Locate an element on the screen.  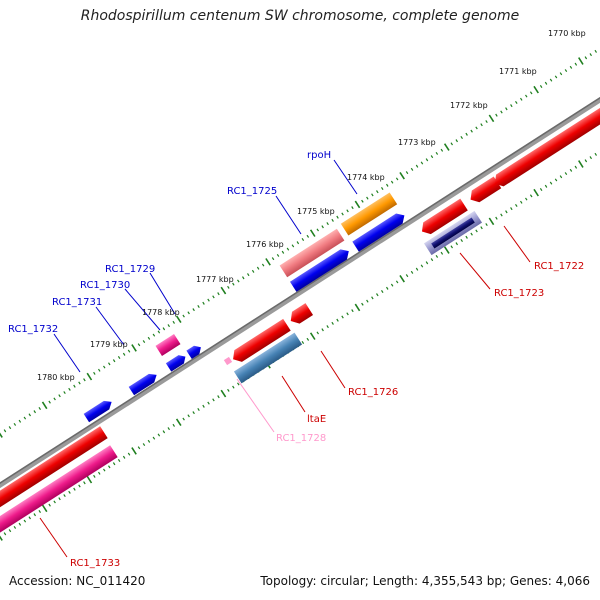
label-RC1_1725: RC1_1725 is located at coordinates (252, 191).